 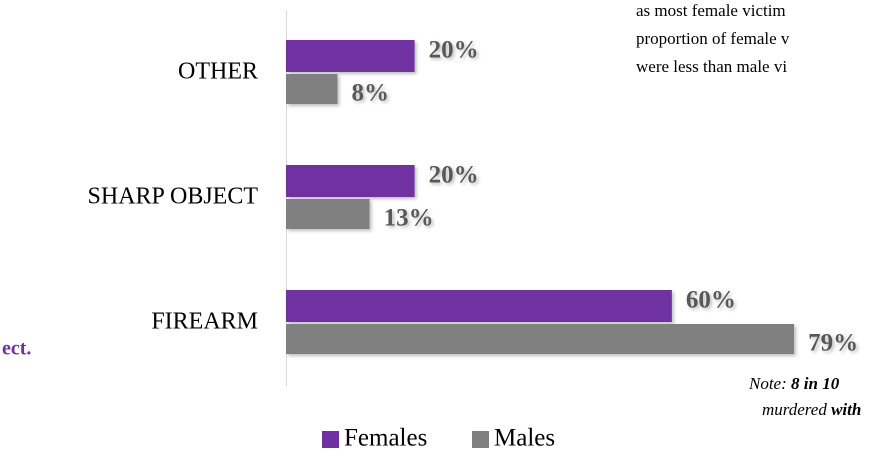 I want to click on legend-label: Males, so click(x=524, y=438).